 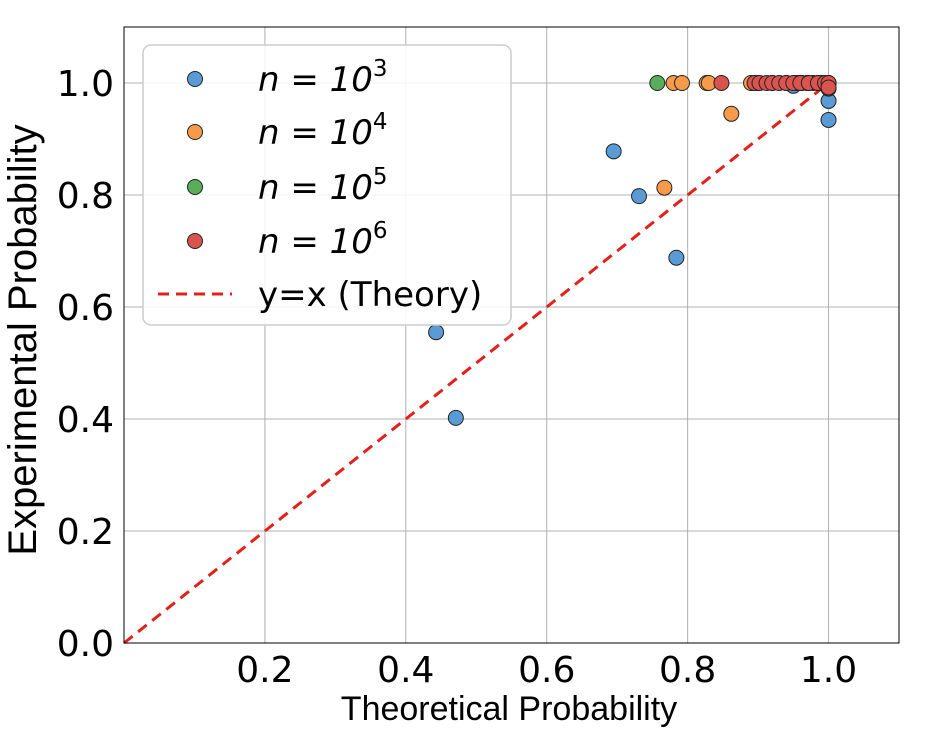 What do you see at coordinates (85, 84) in the screenshot?
I see `y-tick-label: 1.0` at bounding box center [85, 84].